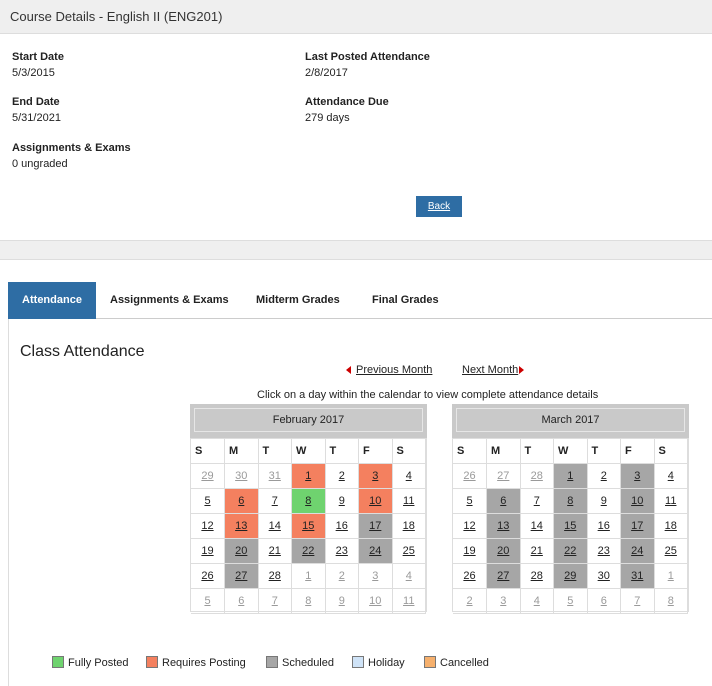 This screenshot has width=712, height=686. I want to click on calendar-day: 17, so click(637, 526).